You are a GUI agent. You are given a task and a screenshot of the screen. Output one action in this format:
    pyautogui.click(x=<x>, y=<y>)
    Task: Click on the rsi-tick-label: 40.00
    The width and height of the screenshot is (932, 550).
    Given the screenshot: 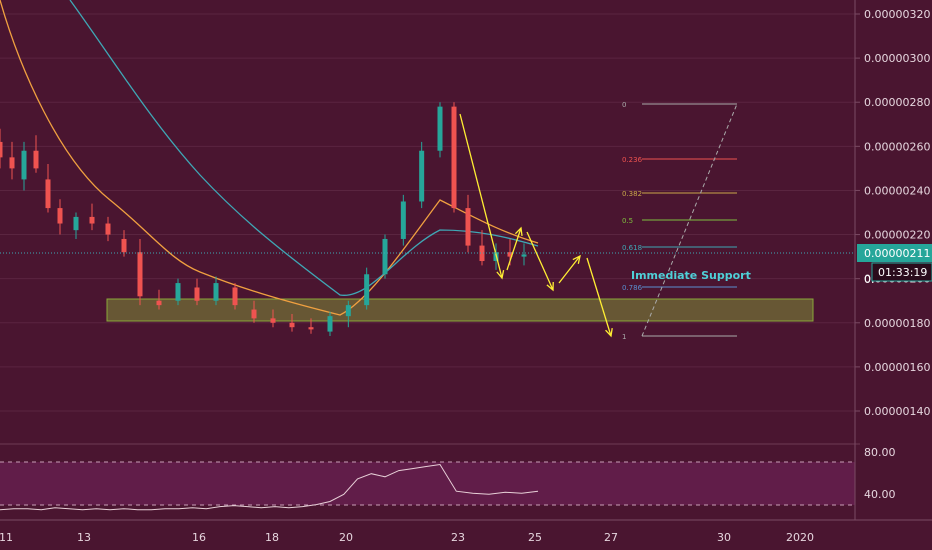 What is the action you would take?
    pyautogui.click(x=880, y=494)
    